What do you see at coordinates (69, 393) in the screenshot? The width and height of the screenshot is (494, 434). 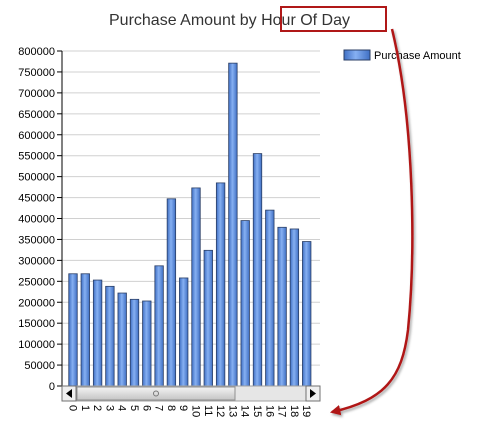 I see `scroll-left-arrow-icon` at bounding box center [69, 393].